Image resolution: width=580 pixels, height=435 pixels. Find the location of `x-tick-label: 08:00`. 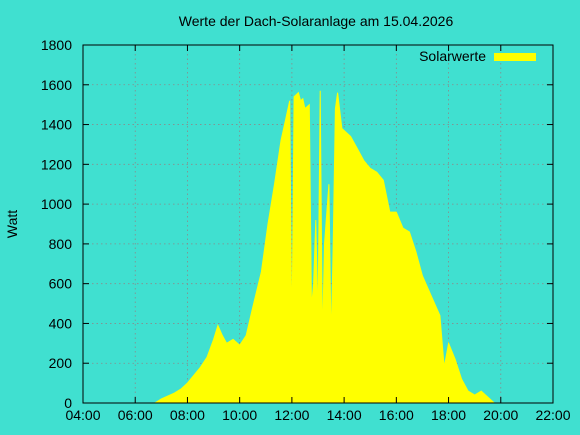

x-tick-label: 08:00 is located at coordinates (187, 415).